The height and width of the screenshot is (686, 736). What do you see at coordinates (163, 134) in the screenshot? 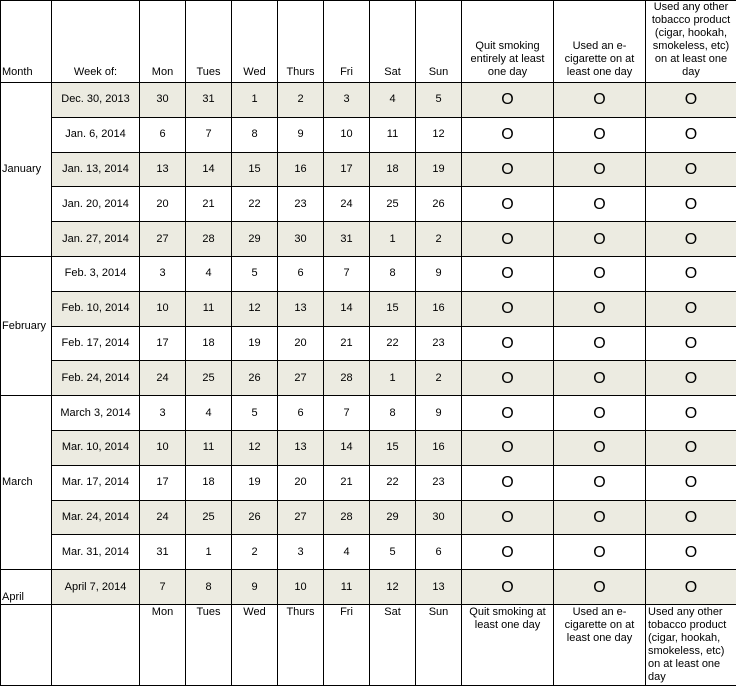
I see `day-cell-mon: 6` at bounding box center [163, 134].